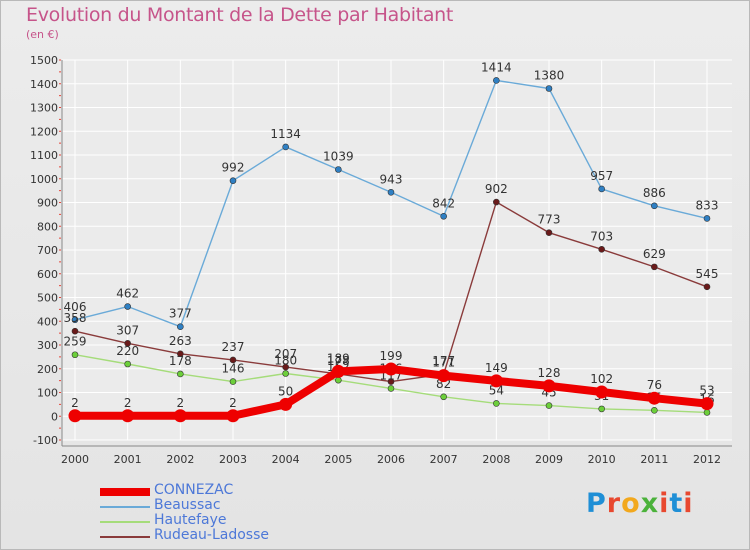  I want to click on y-tick-label: 1200, so click(44, 131).